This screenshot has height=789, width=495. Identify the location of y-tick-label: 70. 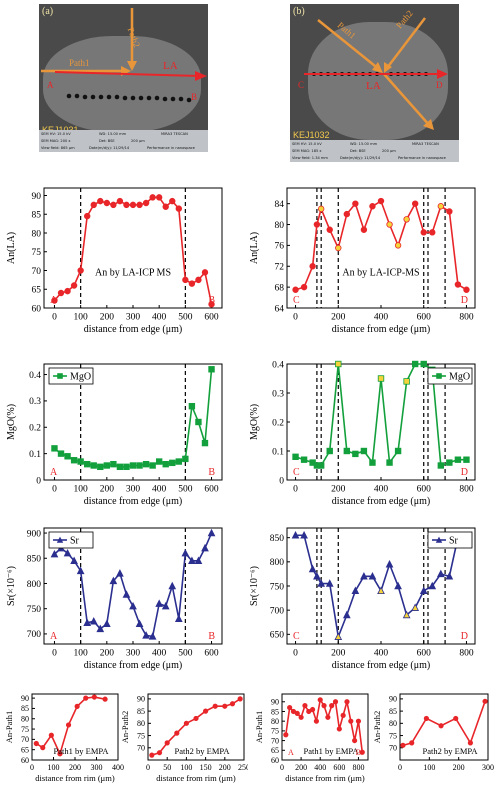
(25, 739).